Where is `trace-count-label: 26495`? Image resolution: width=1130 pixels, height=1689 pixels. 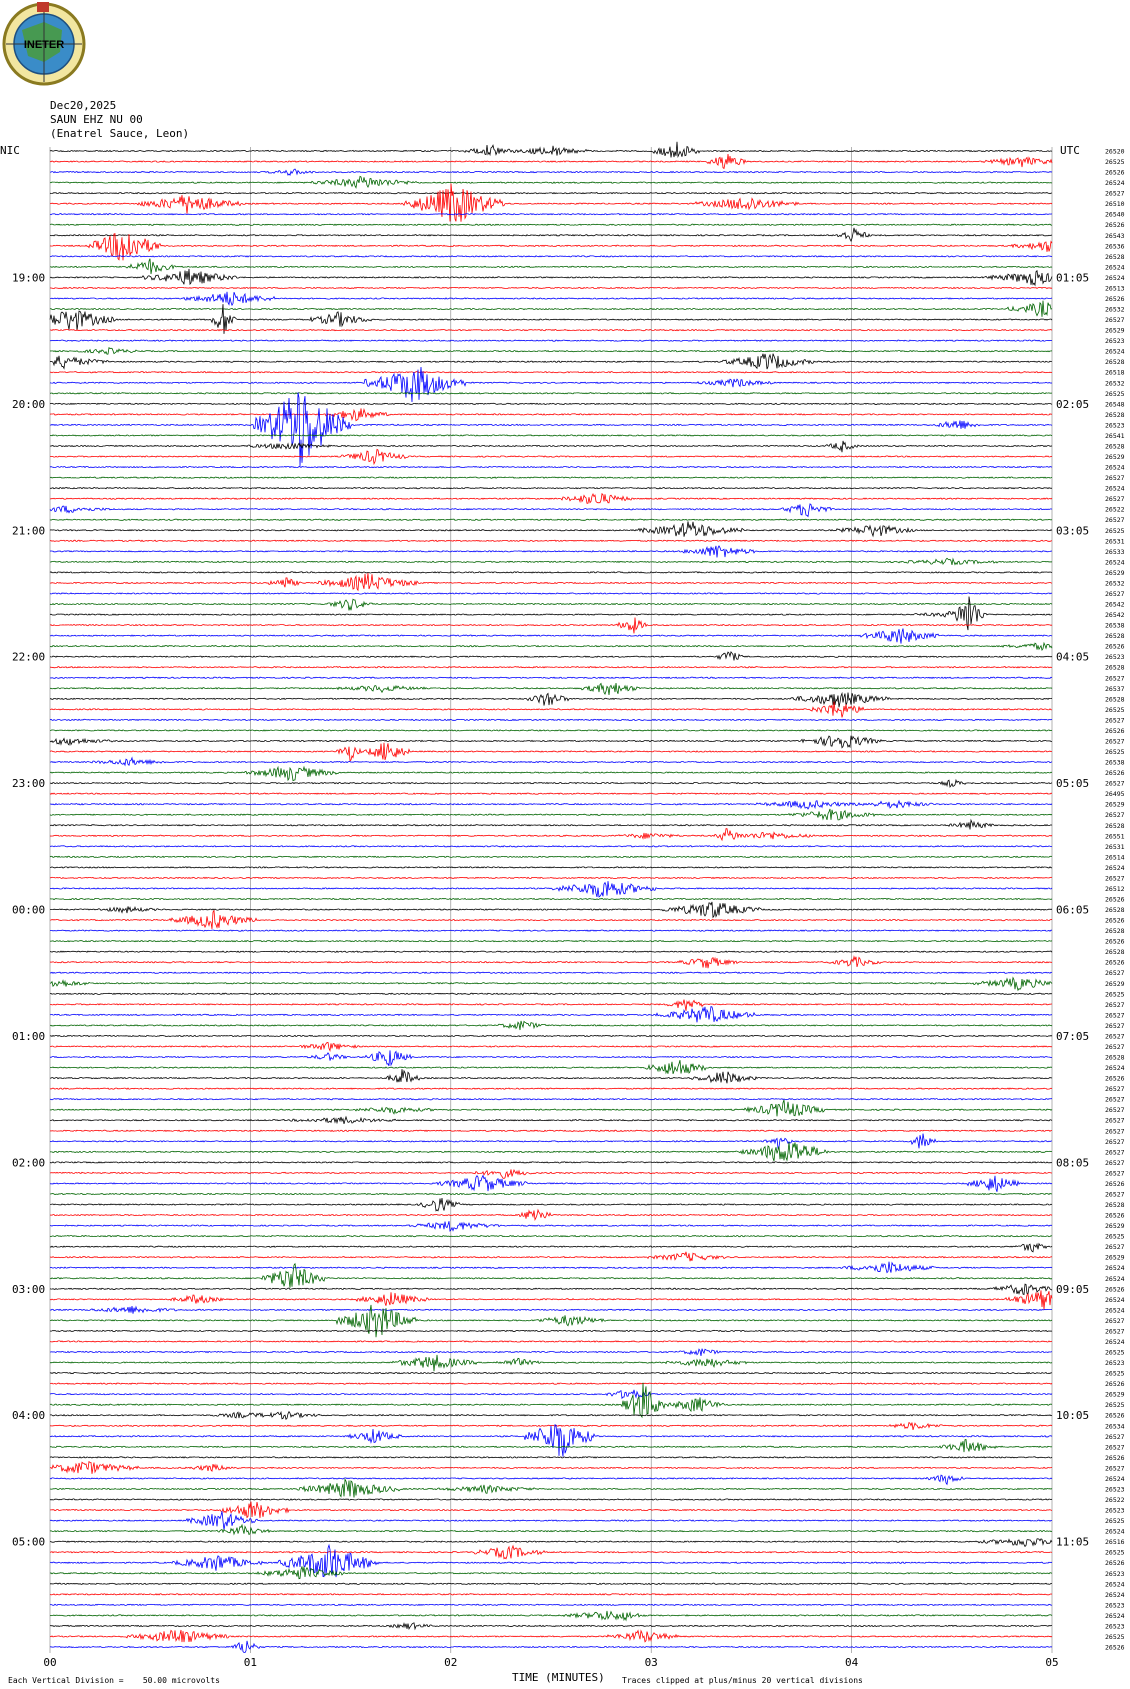 trace-count-label: 26495 is located at coordinates (1115, 794).